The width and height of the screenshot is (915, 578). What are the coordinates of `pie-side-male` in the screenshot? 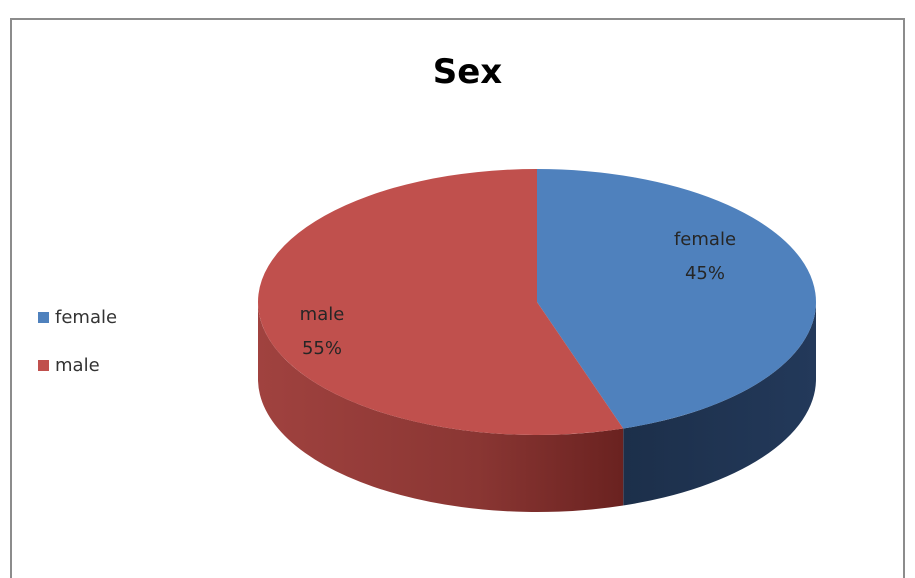 It's located at (441, 407).